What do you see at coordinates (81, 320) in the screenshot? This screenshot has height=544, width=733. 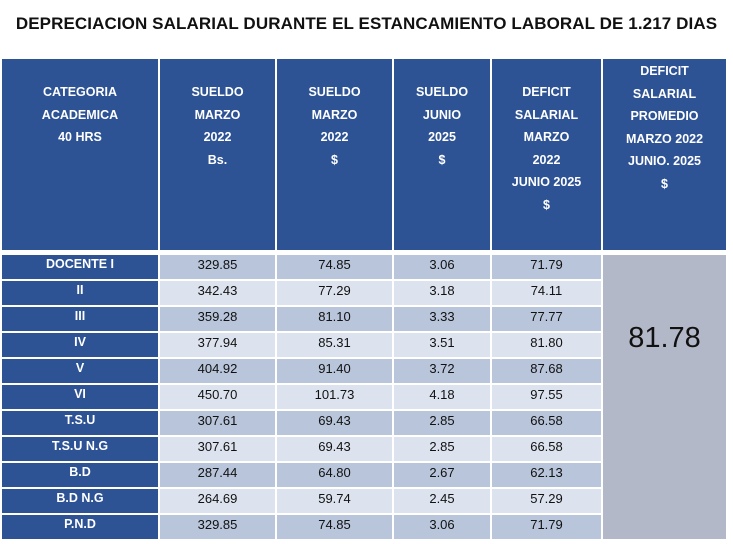 I see `row-category: III` at bounding box center [81, 320].